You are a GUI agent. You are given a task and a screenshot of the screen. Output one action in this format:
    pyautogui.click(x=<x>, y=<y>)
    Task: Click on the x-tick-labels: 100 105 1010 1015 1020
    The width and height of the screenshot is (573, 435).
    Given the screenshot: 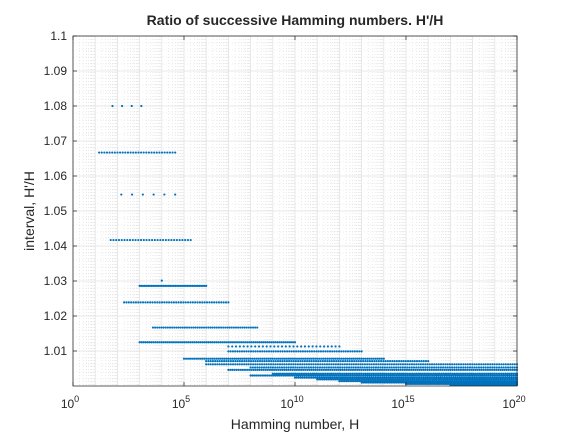 What is the action you would take?
    pyautogui.click(x=293, y=402)
    